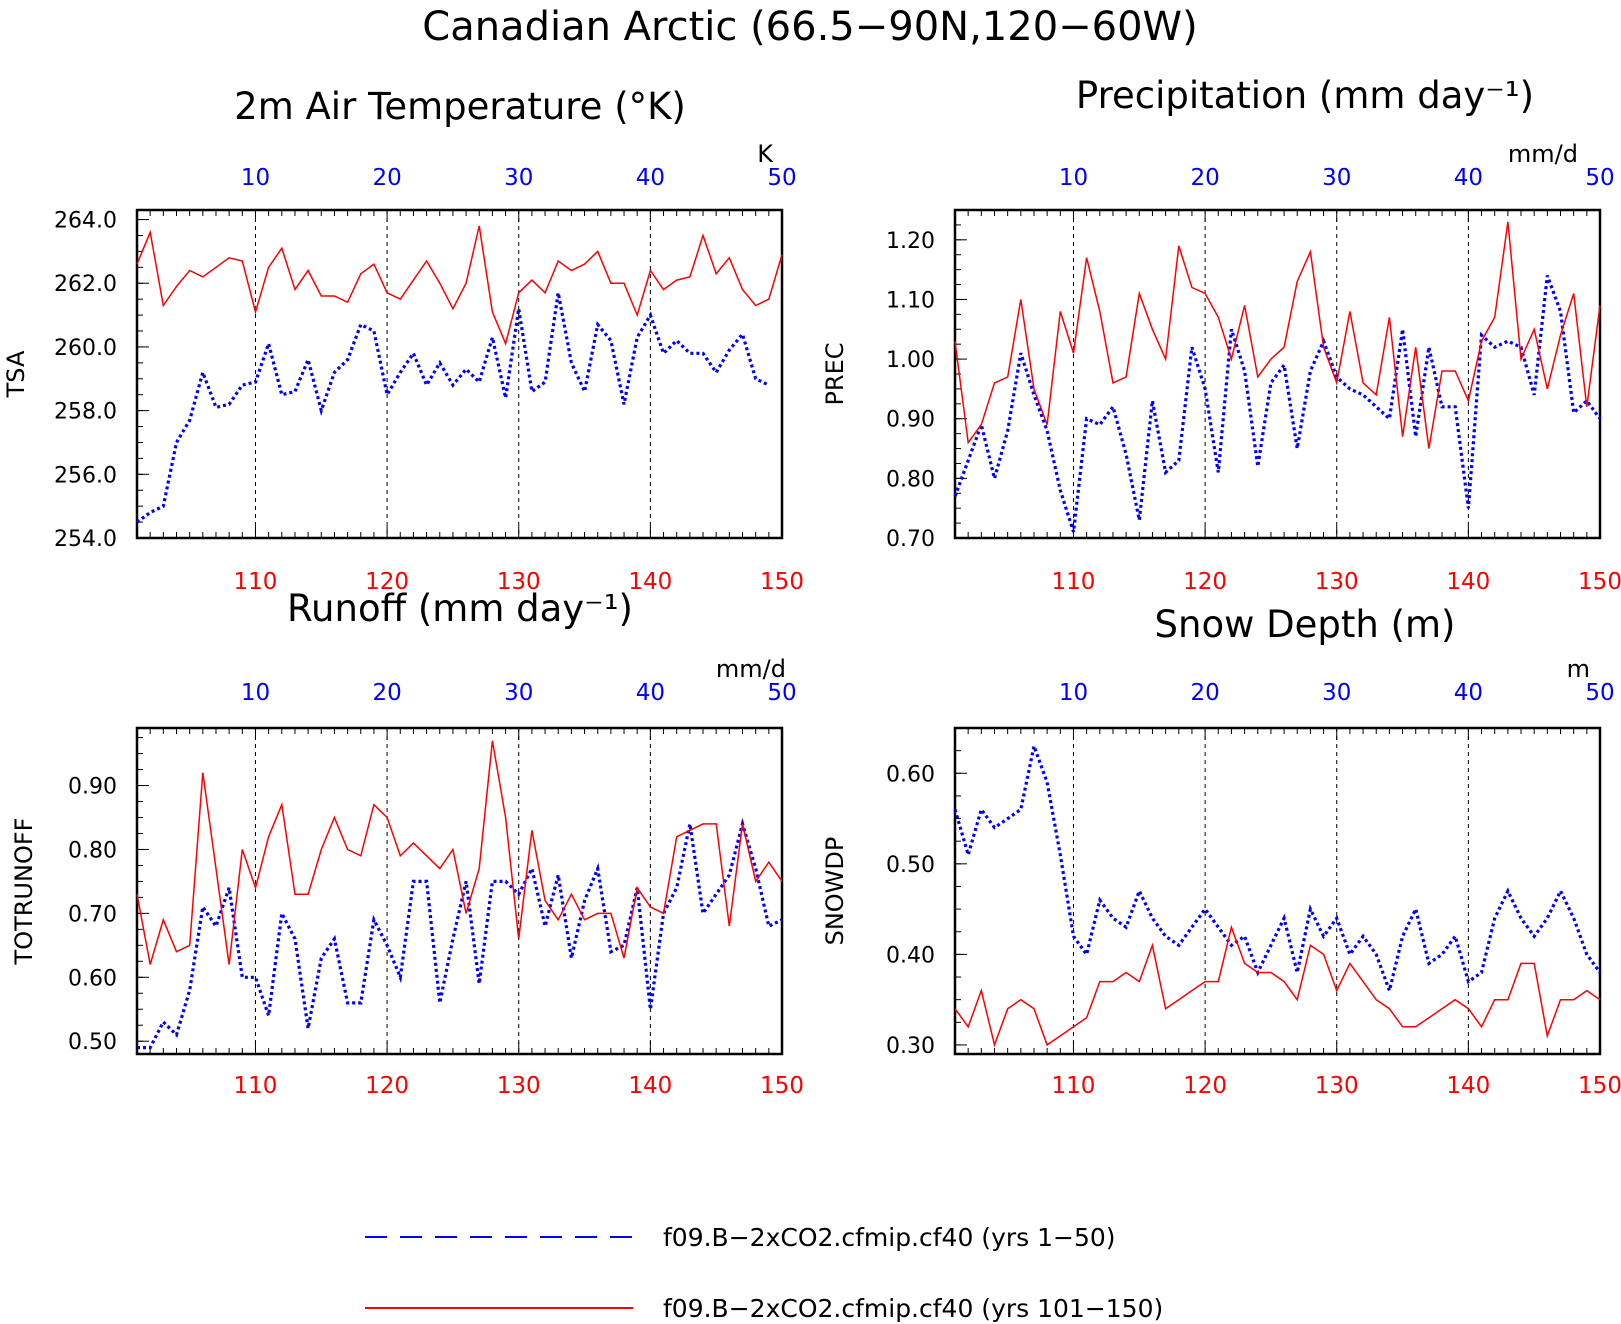 This screenshot has width=1621, height=1324. Describe the element at coordinates (460, 608) in the screenshot. I see `panel-title: Runoff (mm day⁻¹)` at that location.